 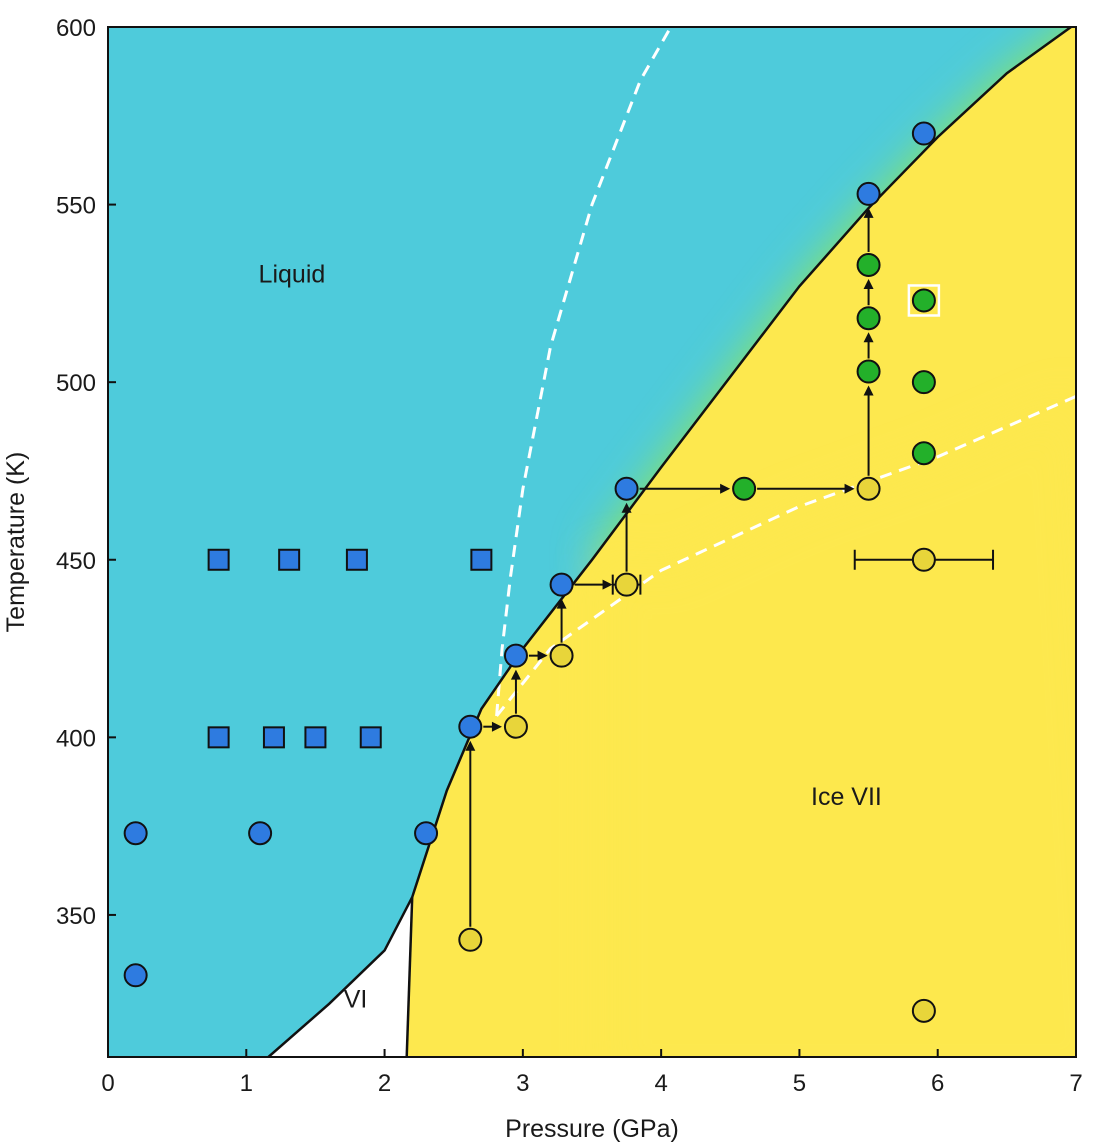 What do you see at coordinates (522, 1083) in the screenshot?
I see `x-tick-label: 3` at bounding box center [522, 1083].